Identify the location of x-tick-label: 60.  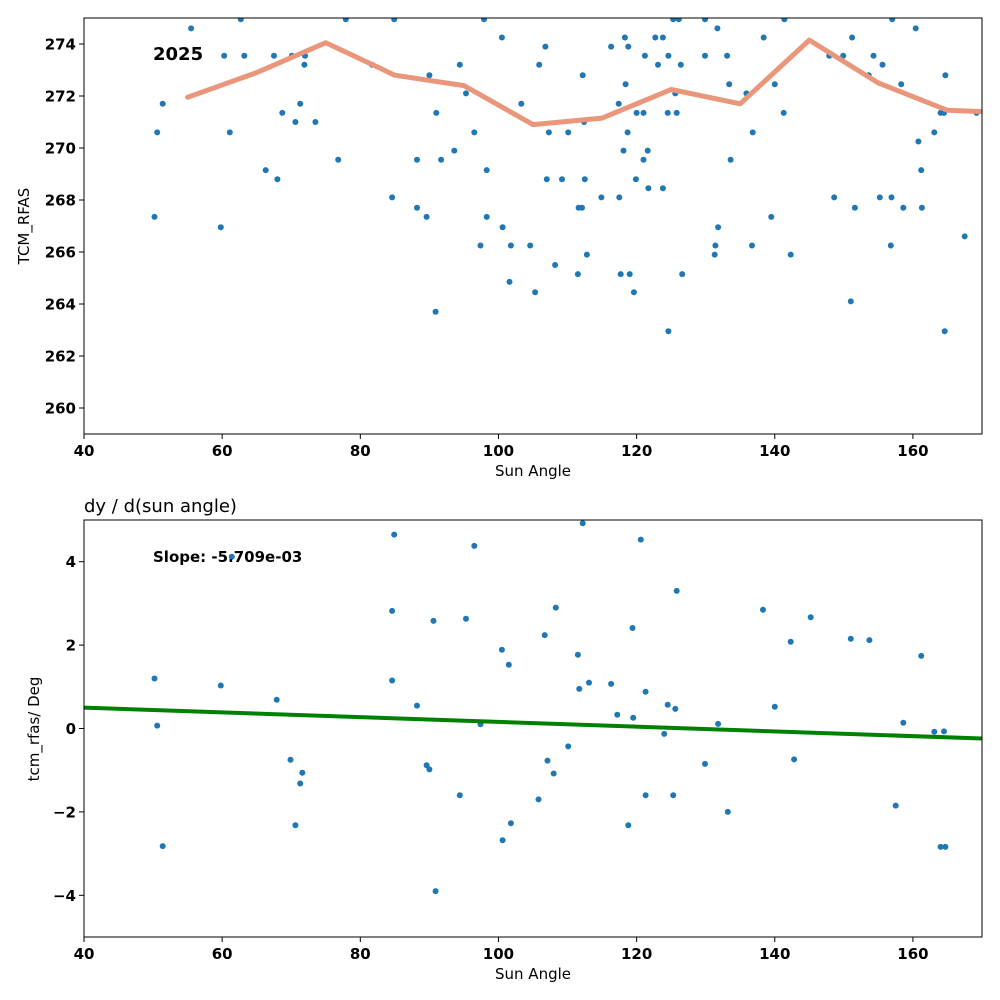
(222, 954).